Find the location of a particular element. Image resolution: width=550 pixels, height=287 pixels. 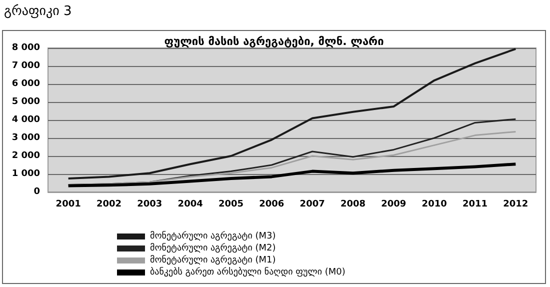

x-tick-label: 2008 is located at coordinates (353, 205).